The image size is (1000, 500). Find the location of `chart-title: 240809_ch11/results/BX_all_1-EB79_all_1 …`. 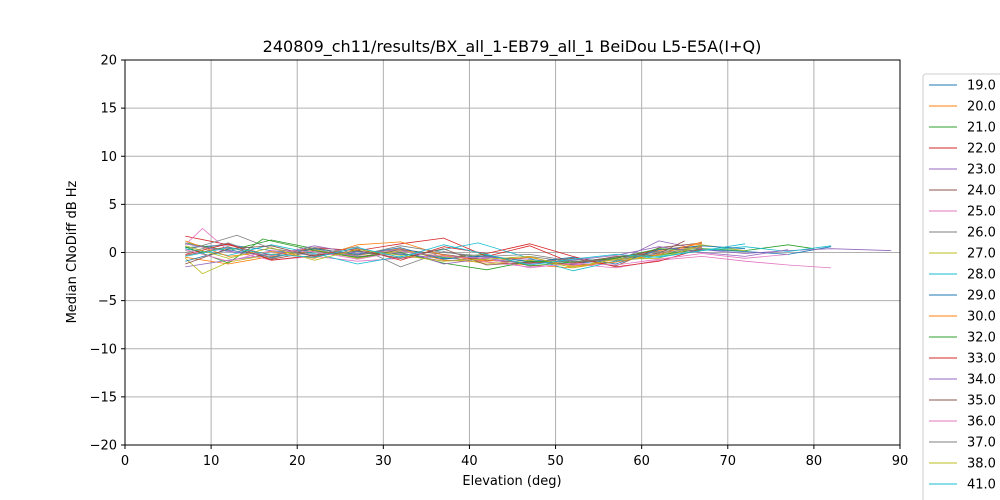

chart-title: 240809_ch11/results/BX_all_1-EB79_all_1 … is located at coordinates (512, 47).